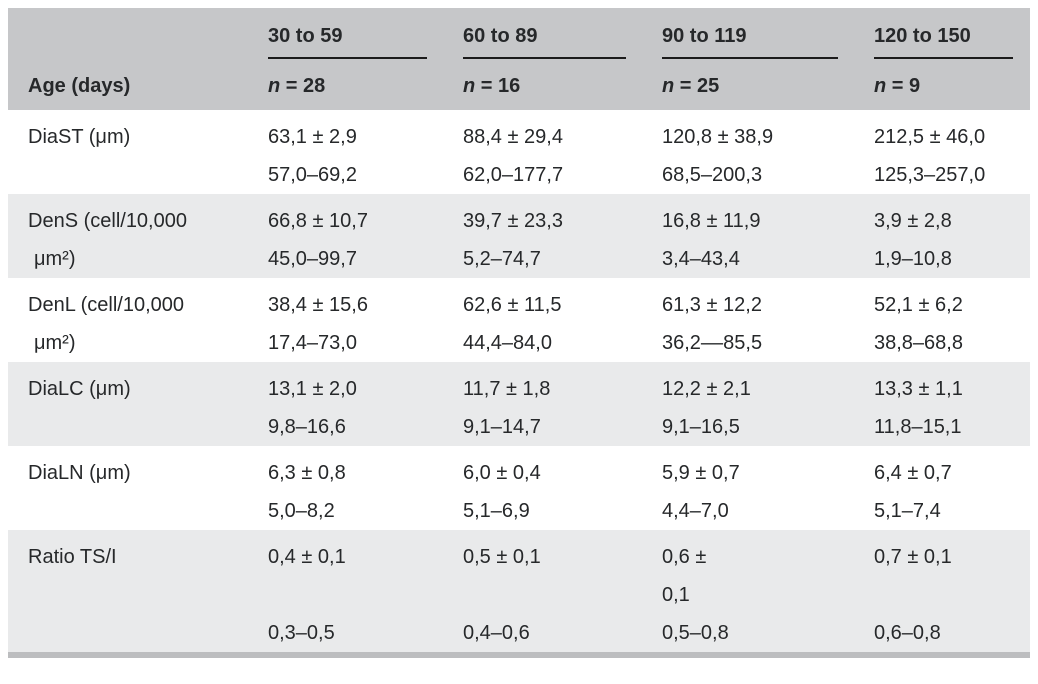  I want to click on sample-size: n = 25, so click(750, 86).